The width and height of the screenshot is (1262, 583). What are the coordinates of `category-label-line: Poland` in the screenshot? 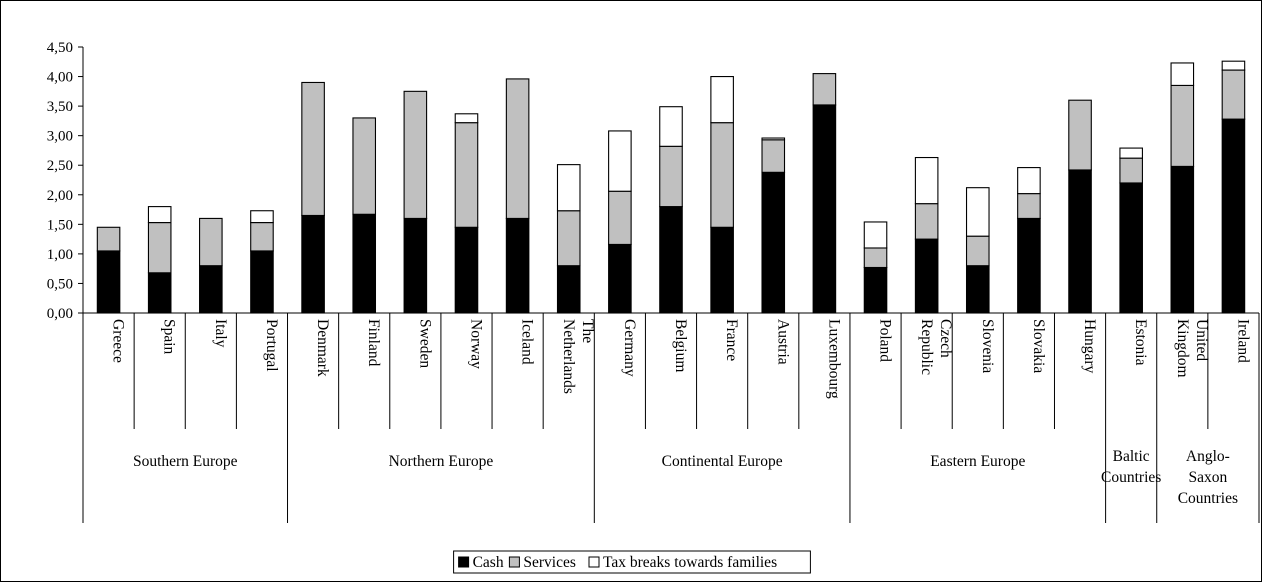 It's located at (885, 340).